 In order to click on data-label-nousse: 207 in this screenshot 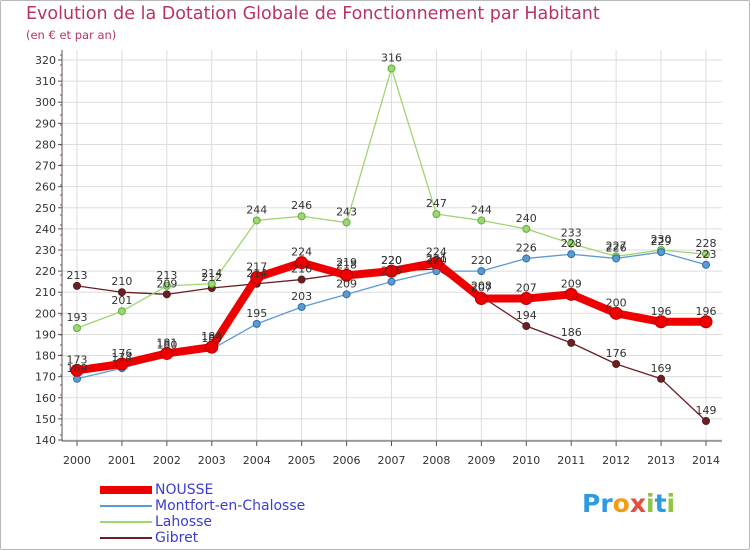, I will do `click(481, 288)`.